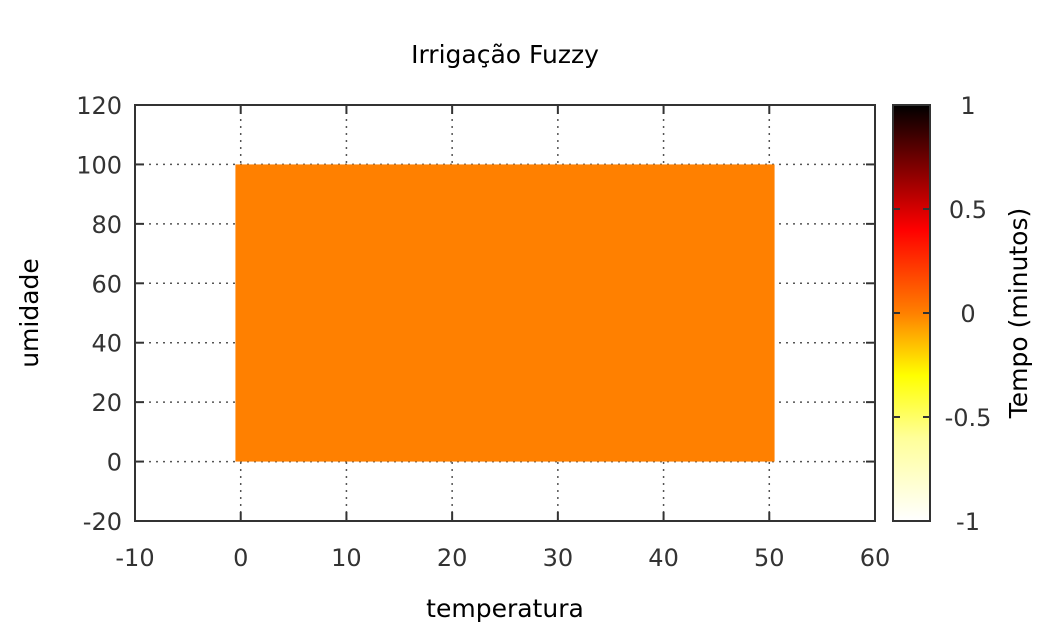  Describe the element at coordinates (346, 558) in the screenshot. I see `x-tick-label: 10` at that location.